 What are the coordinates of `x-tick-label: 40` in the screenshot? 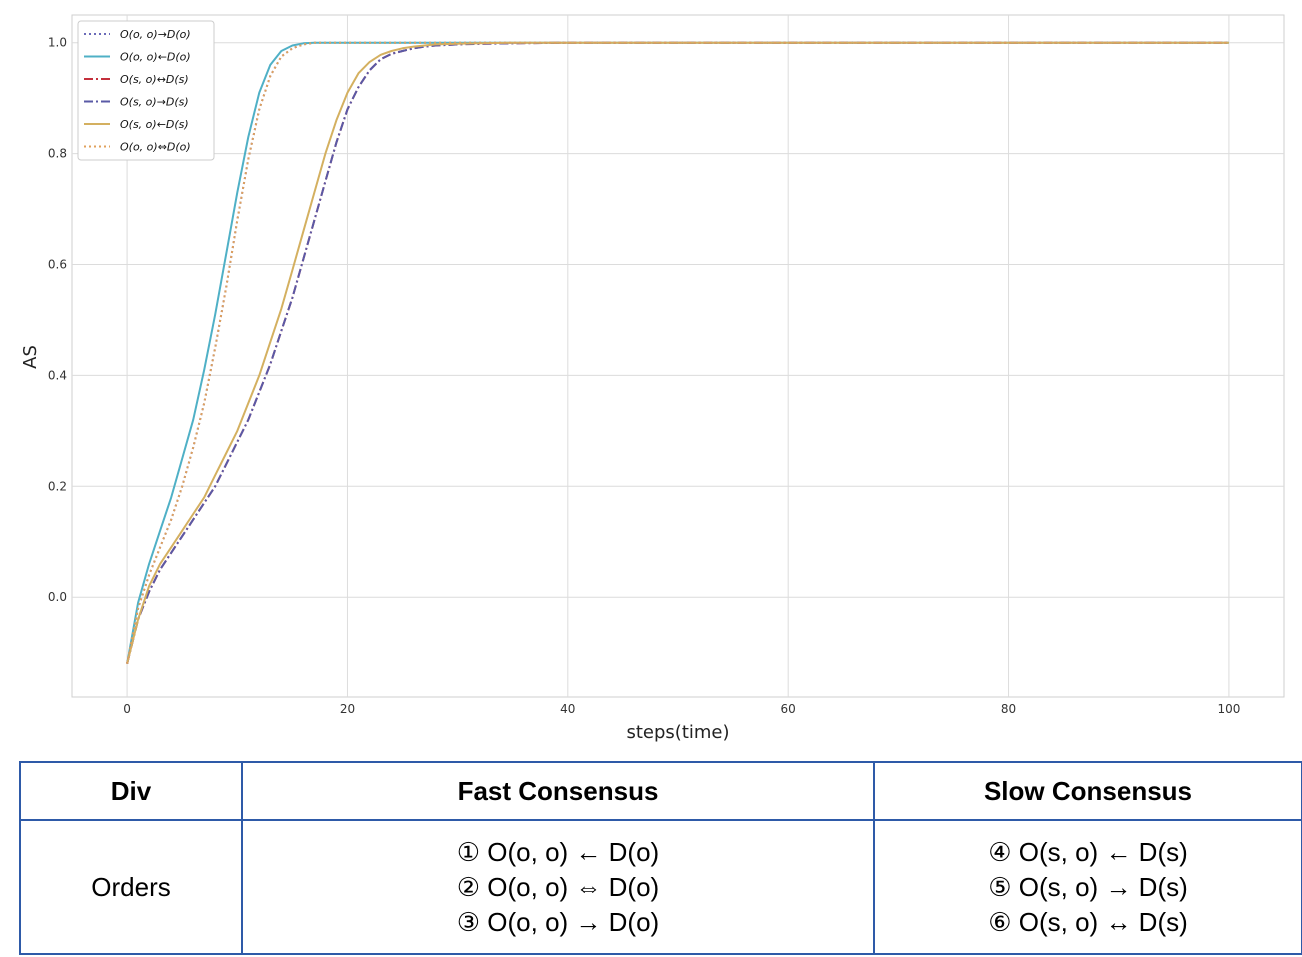 It's located at (567, 709).